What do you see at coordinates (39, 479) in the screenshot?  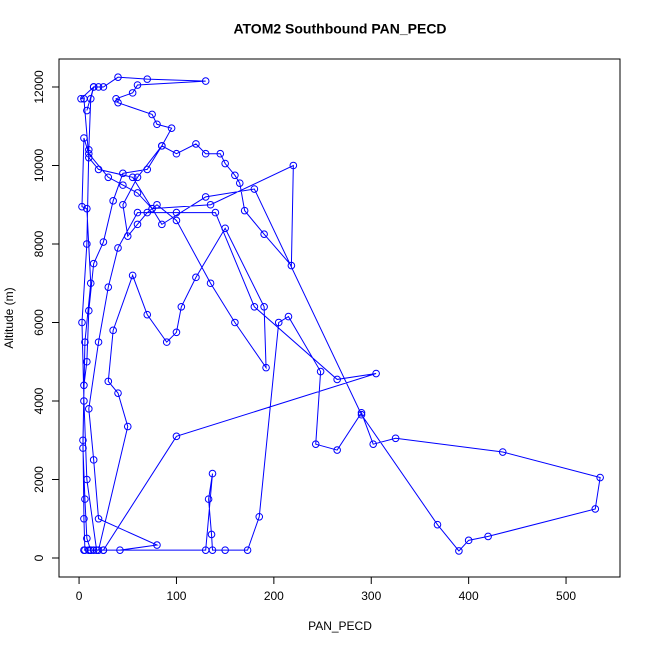 I see `y-tick-label: 2000` at bounding box center [39, 479].